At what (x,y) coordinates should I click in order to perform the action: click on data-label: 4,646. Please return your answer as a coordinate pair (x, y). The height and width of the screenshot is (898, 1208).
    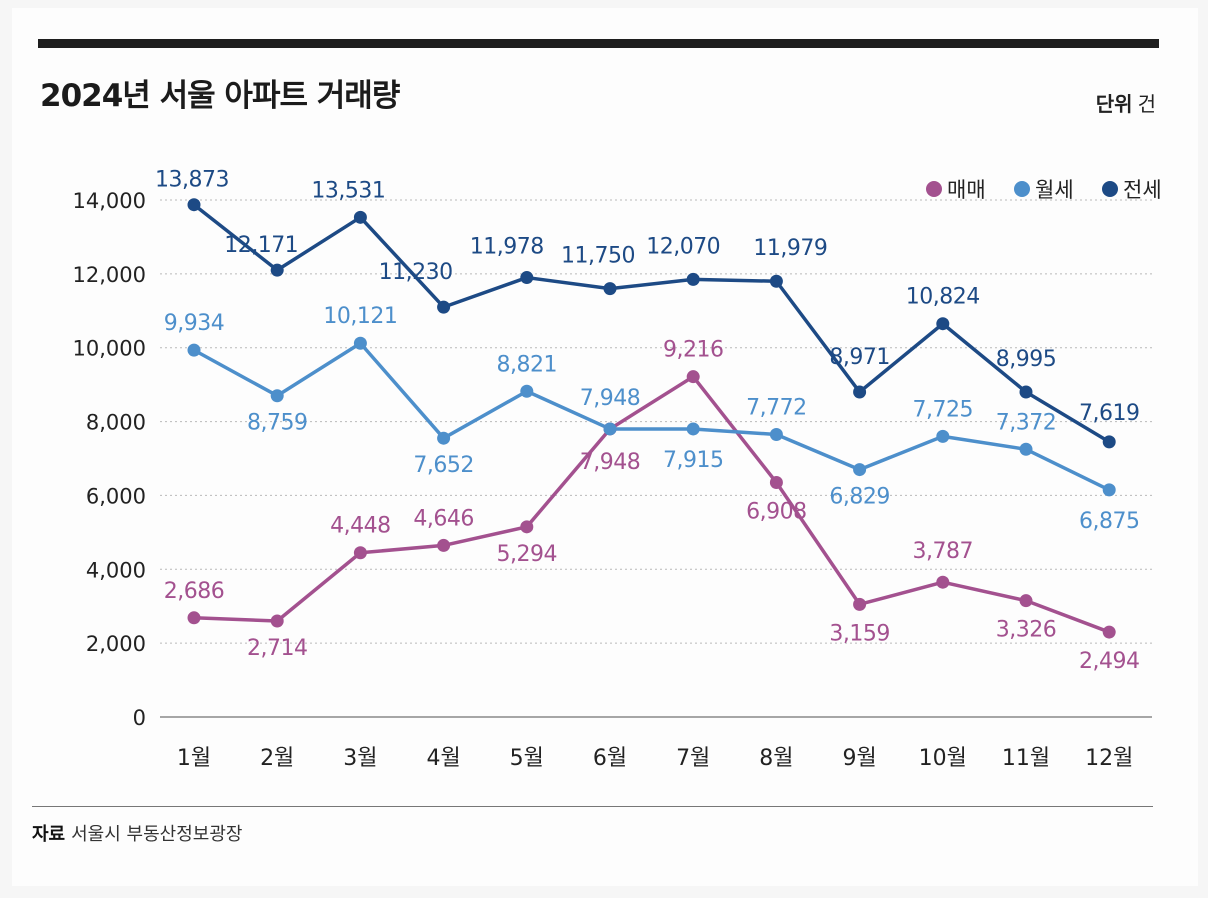
    Looking at the image, I should click on (443, 518).